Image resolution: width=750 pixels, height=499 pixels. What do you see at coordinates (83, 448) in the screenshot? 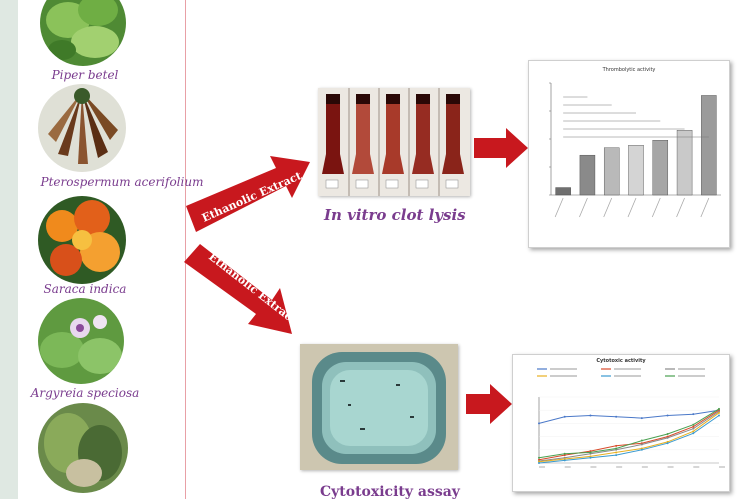
I see `plant-image-fifth` at bounding box center [83, 448].